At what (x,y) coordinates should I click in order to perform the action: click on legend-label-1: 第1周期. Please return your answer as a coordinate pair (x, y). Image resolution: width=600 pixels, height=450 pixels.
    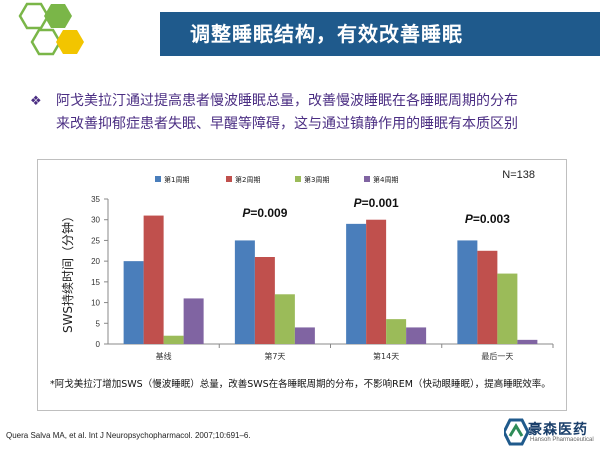
    Looking at the image, I should click on (176, 179).